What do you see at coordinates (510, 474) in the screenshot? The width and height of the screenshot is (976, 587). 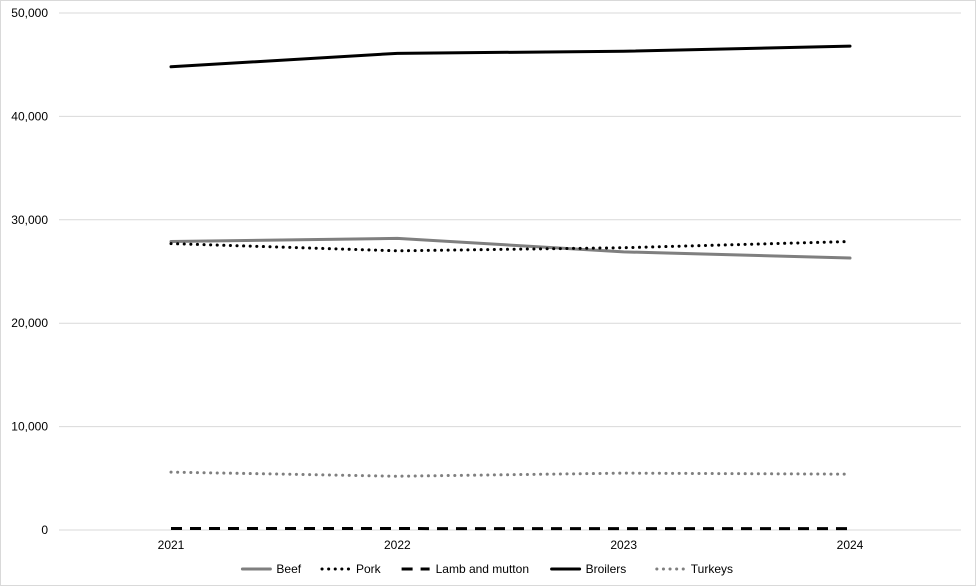 I see `series-line-turkeys` at bounding box center [510, 474].